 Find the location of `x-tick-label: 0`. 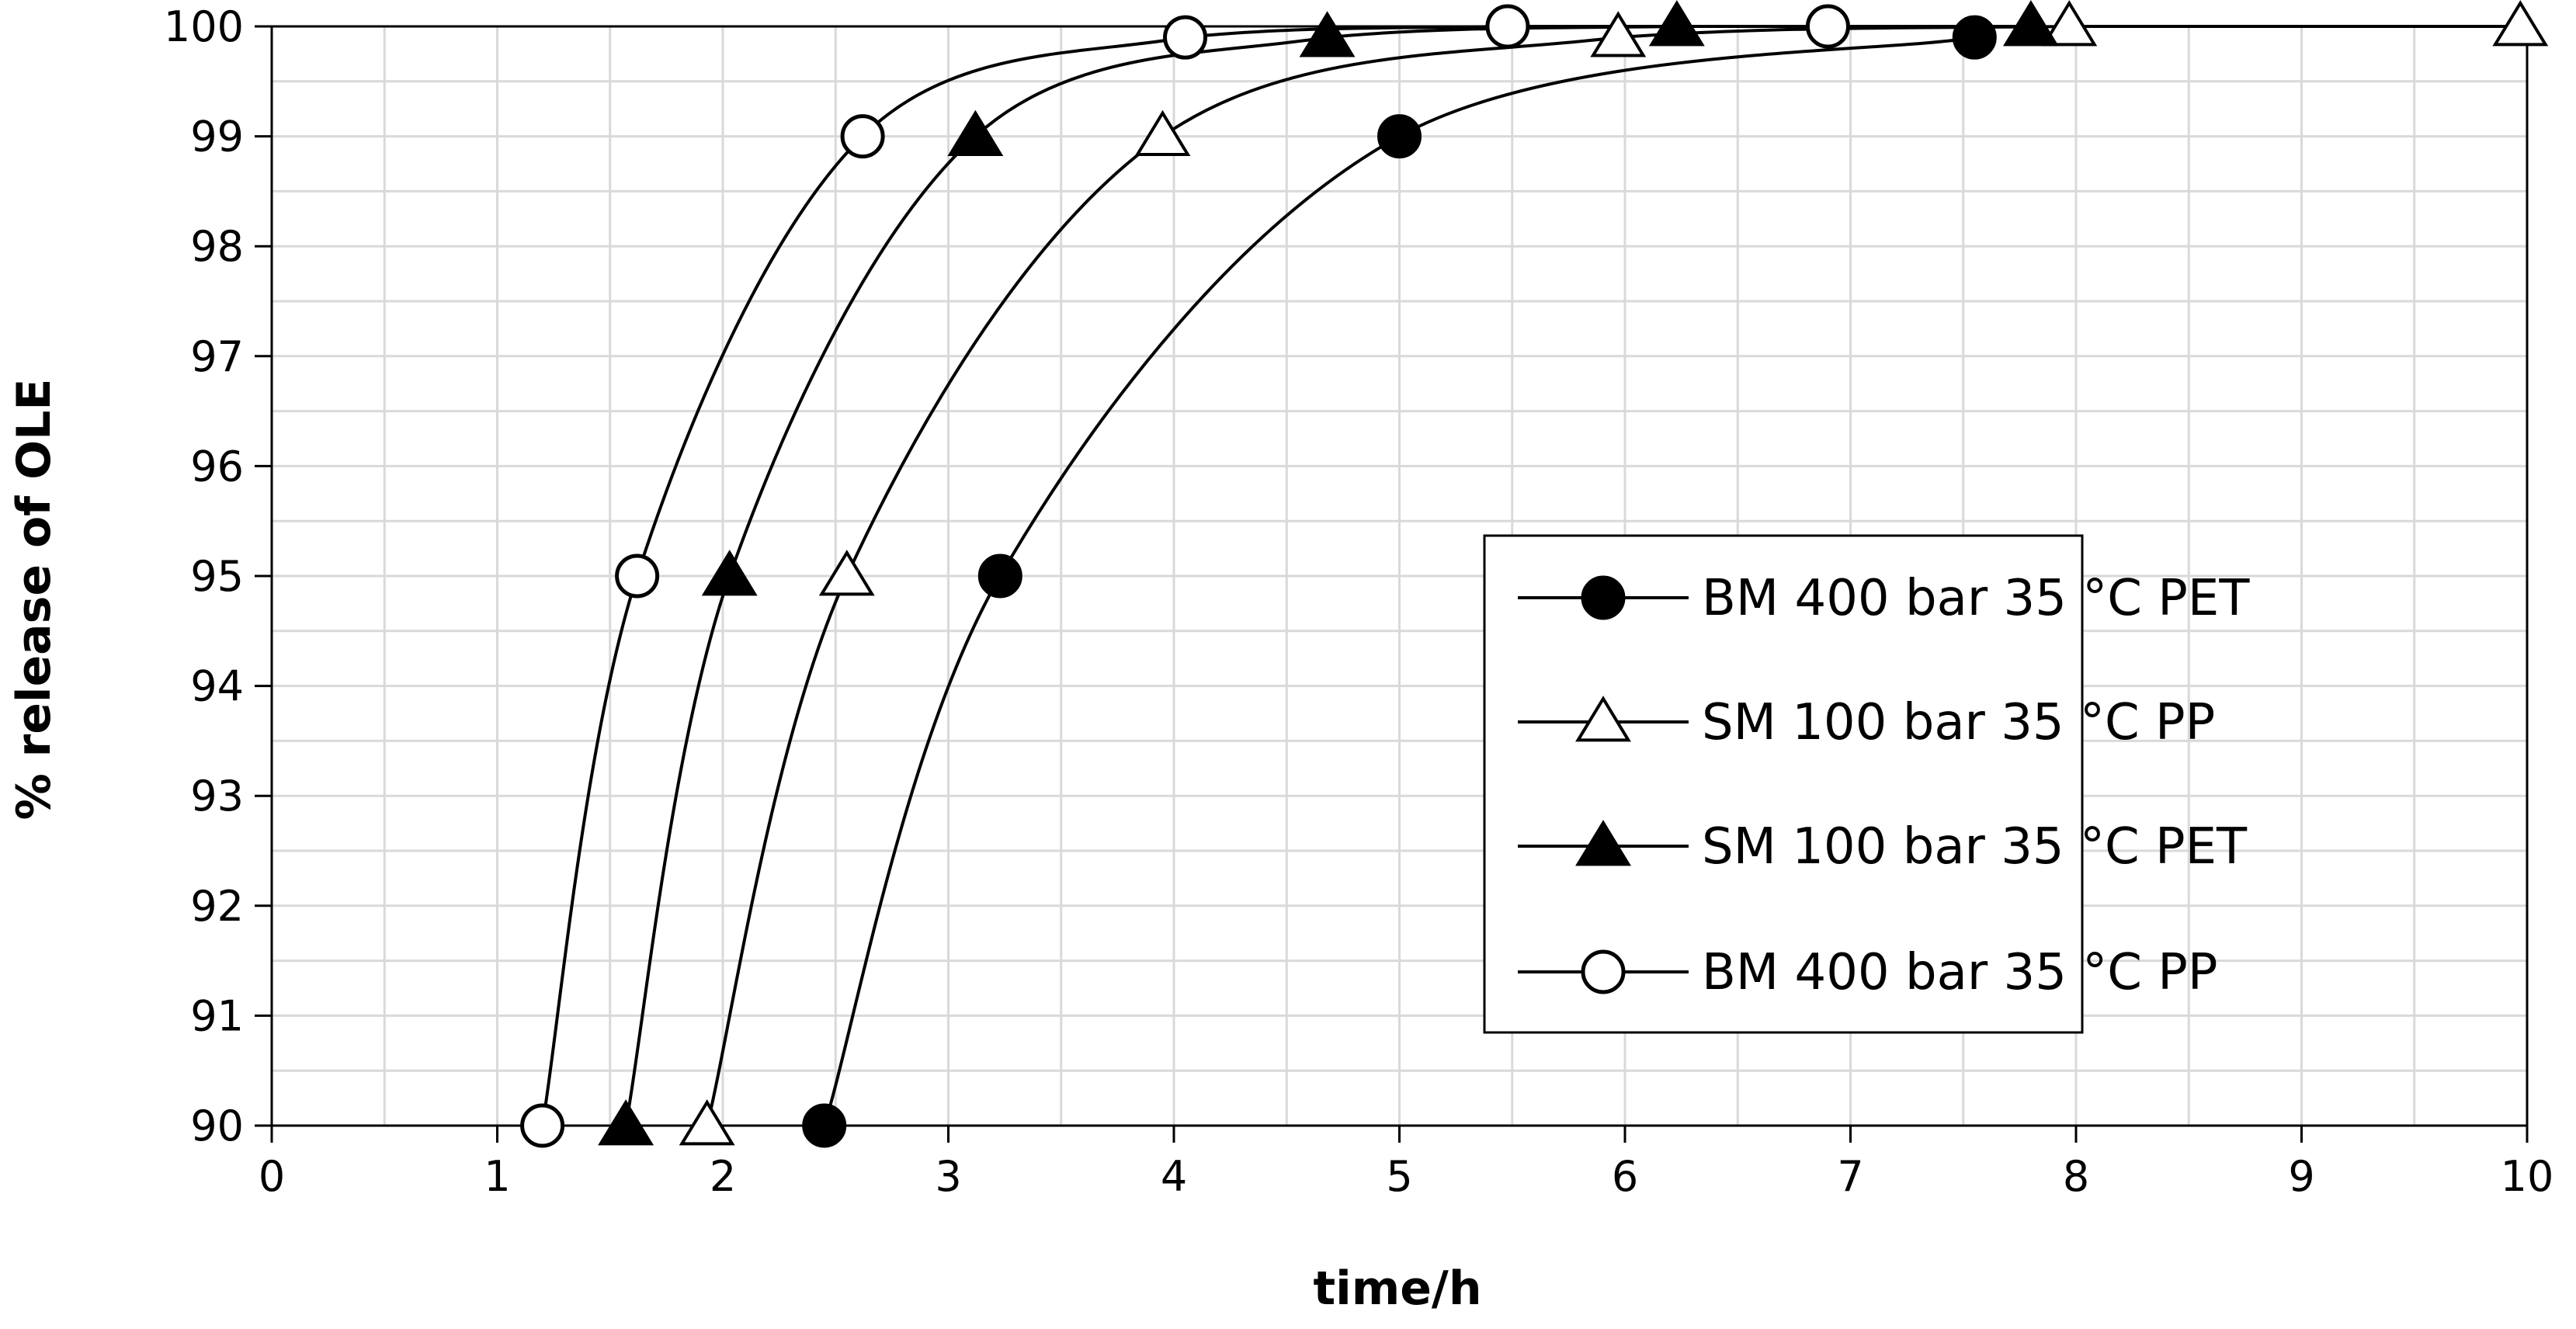

x-tick-label: 0 is located at coordinates (272, 1176).